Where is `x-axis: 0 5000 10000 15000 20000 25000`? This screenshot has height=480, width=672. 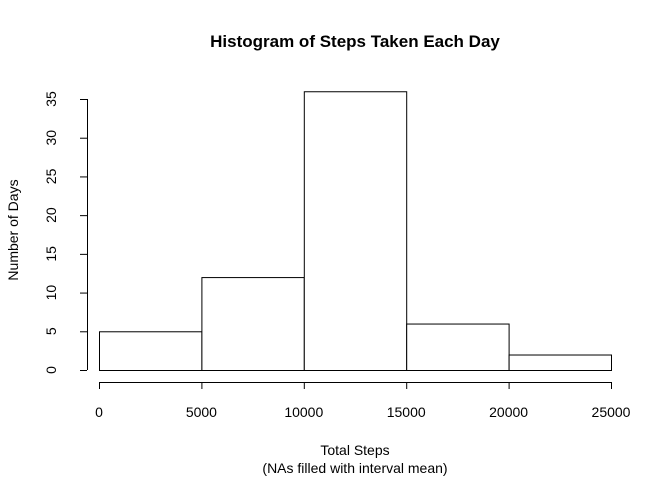 x-axis: 0 5000 10000 15000 20000 25000 is located at coordinates (363, 401).